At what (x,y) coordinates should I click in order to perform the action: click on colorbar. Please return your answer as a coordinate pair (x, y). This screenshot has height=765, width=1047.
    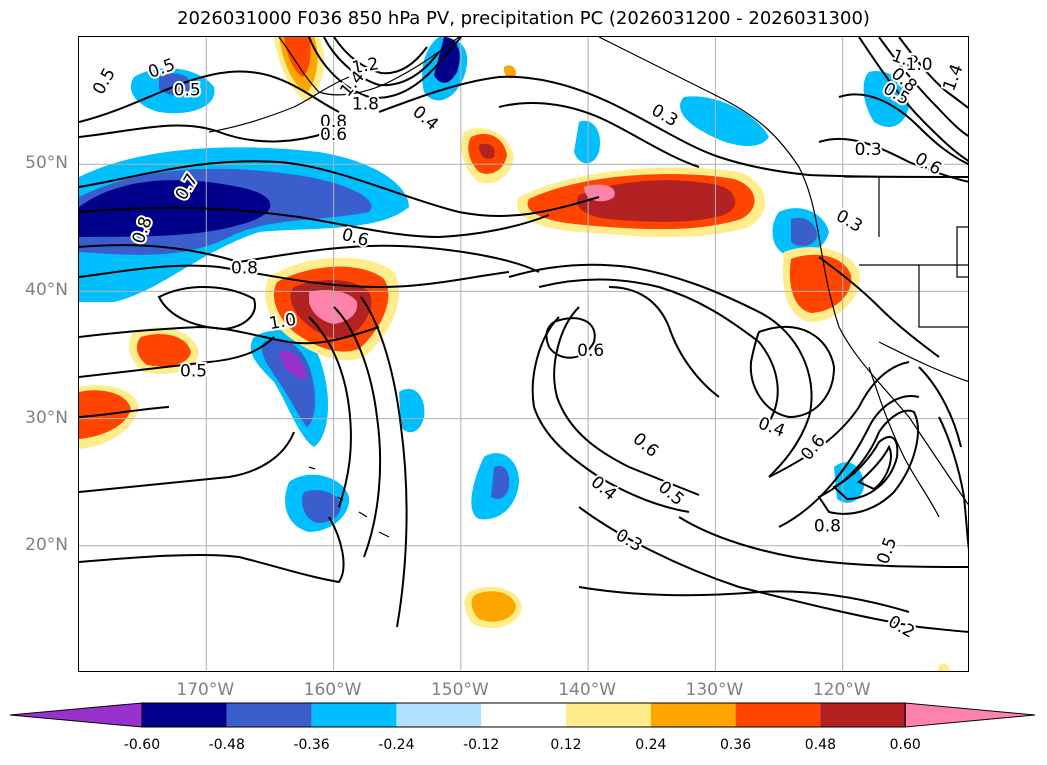
    Looking at the image, I should click on (523, 715).